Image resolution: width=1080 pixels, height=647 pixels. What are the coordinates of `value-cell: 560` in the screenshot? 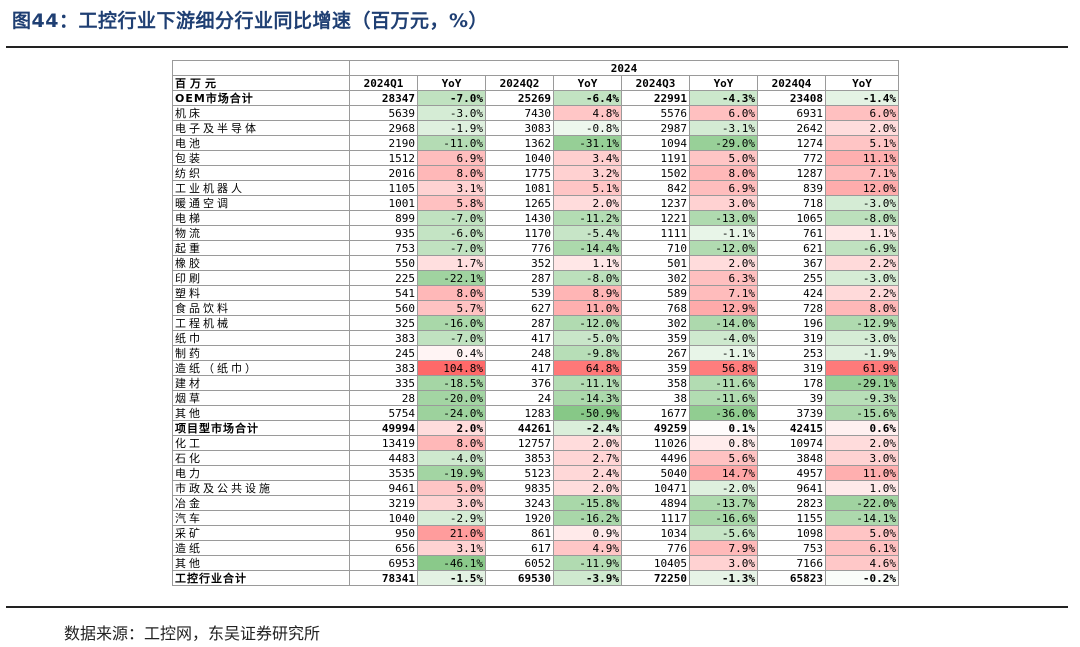 It's located at (383, 308).